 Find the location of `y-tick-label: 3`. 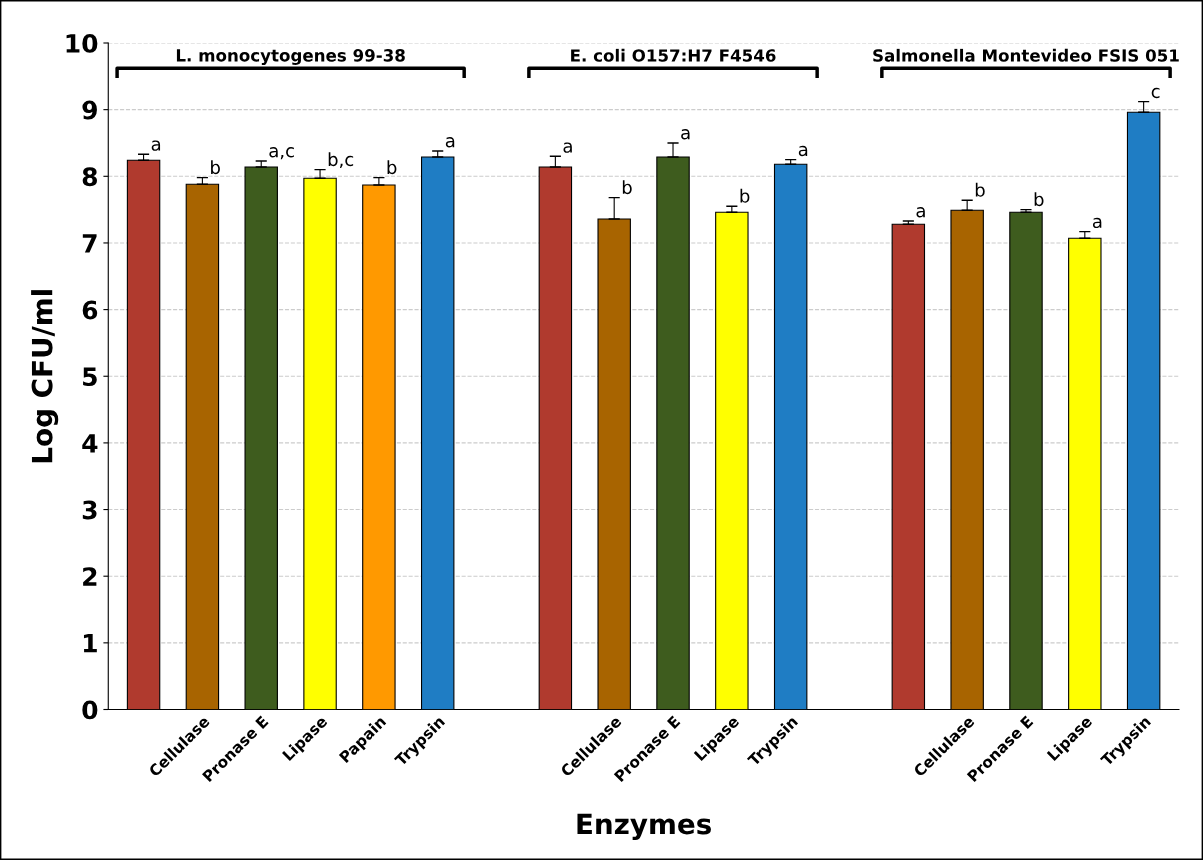

y-tick-label: 3 is located at coordinates (89, 510).